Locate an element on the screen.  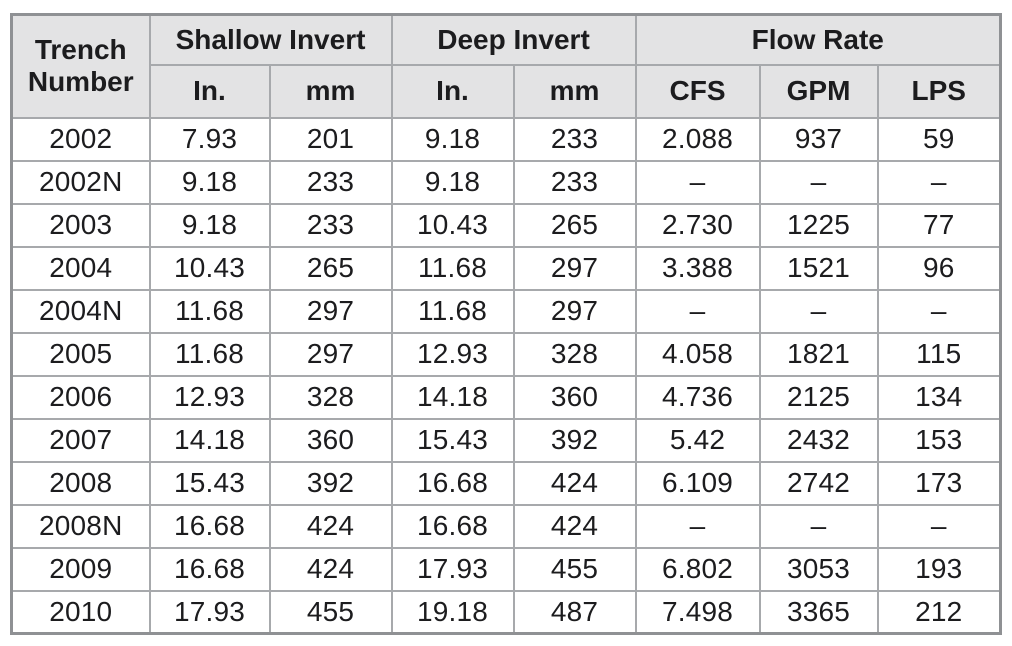
value-cell: 3365 is located at coordinates (818, 612).